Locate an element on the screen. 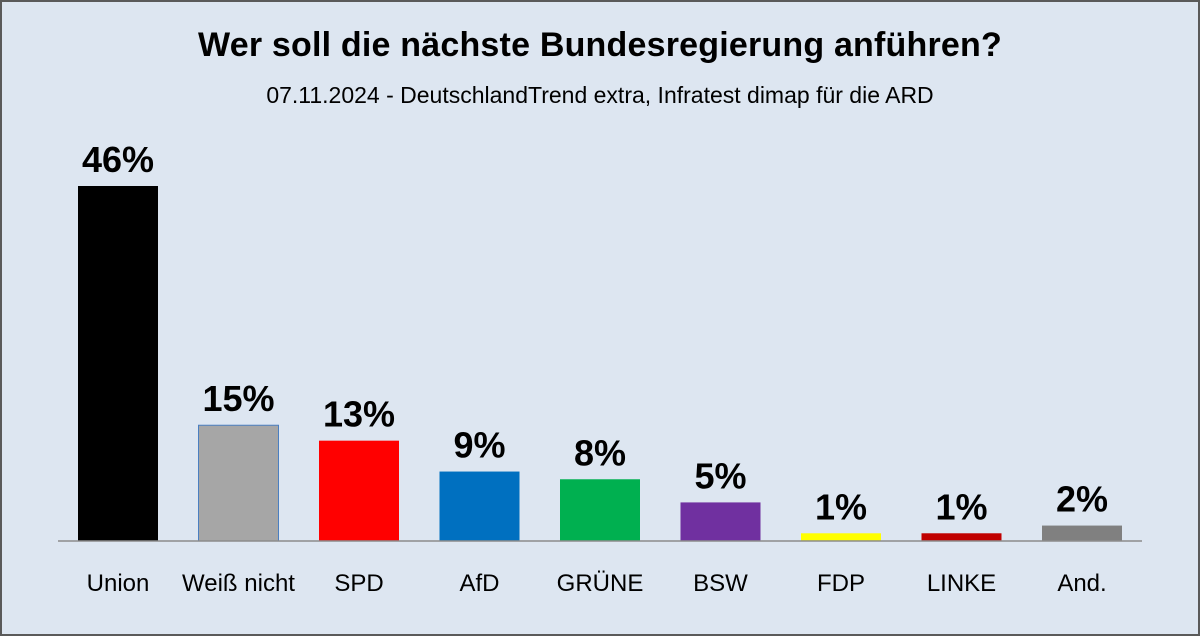  category-label: GRÜNE is located at coordinates (600, 583).